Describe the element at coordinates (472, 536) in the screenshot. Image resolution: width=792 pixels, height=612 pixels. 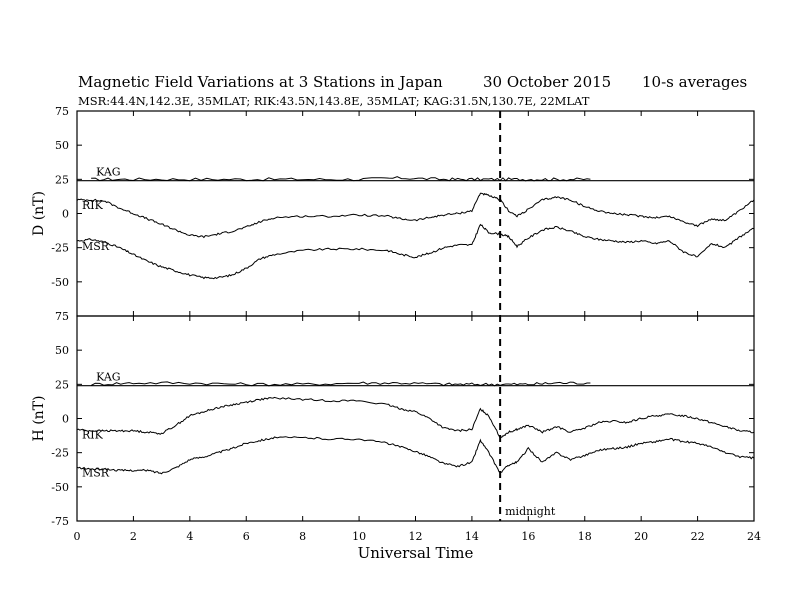
I see `x-tick-label: 14` at that location.